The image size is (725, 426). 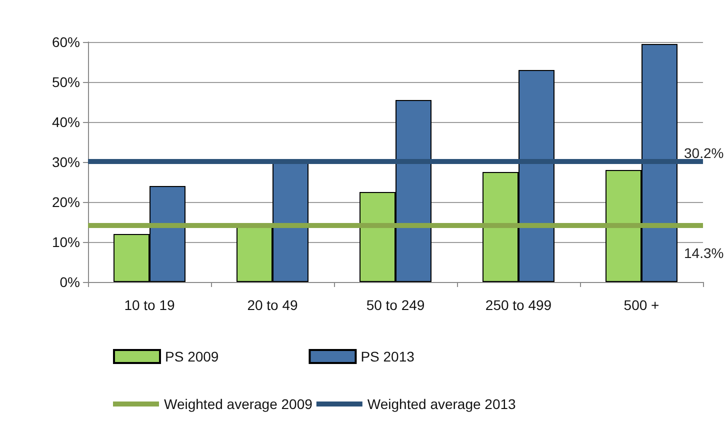 I want to click on y-tick-label: 10%, so click(x=66, y=242).